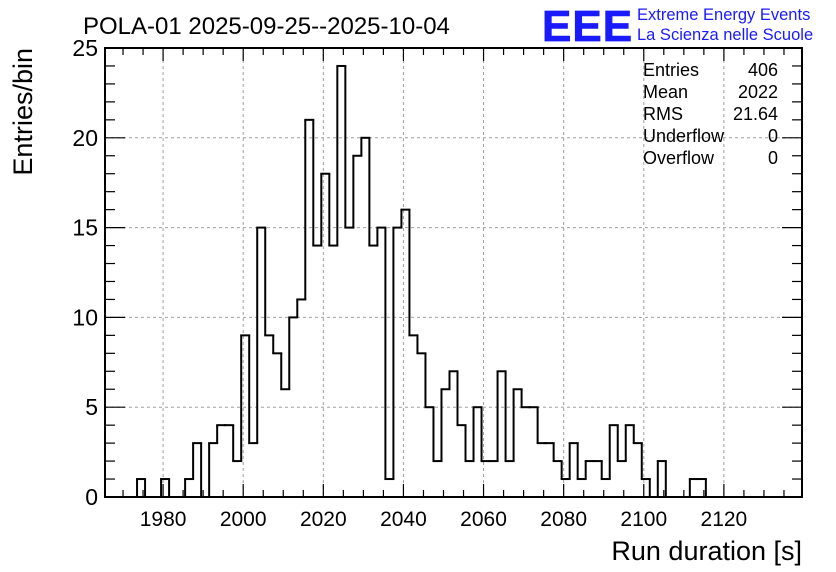 The height and width of the screenshot is (572, 836). I want to click on stats-label: Entries, so click(671, 70).